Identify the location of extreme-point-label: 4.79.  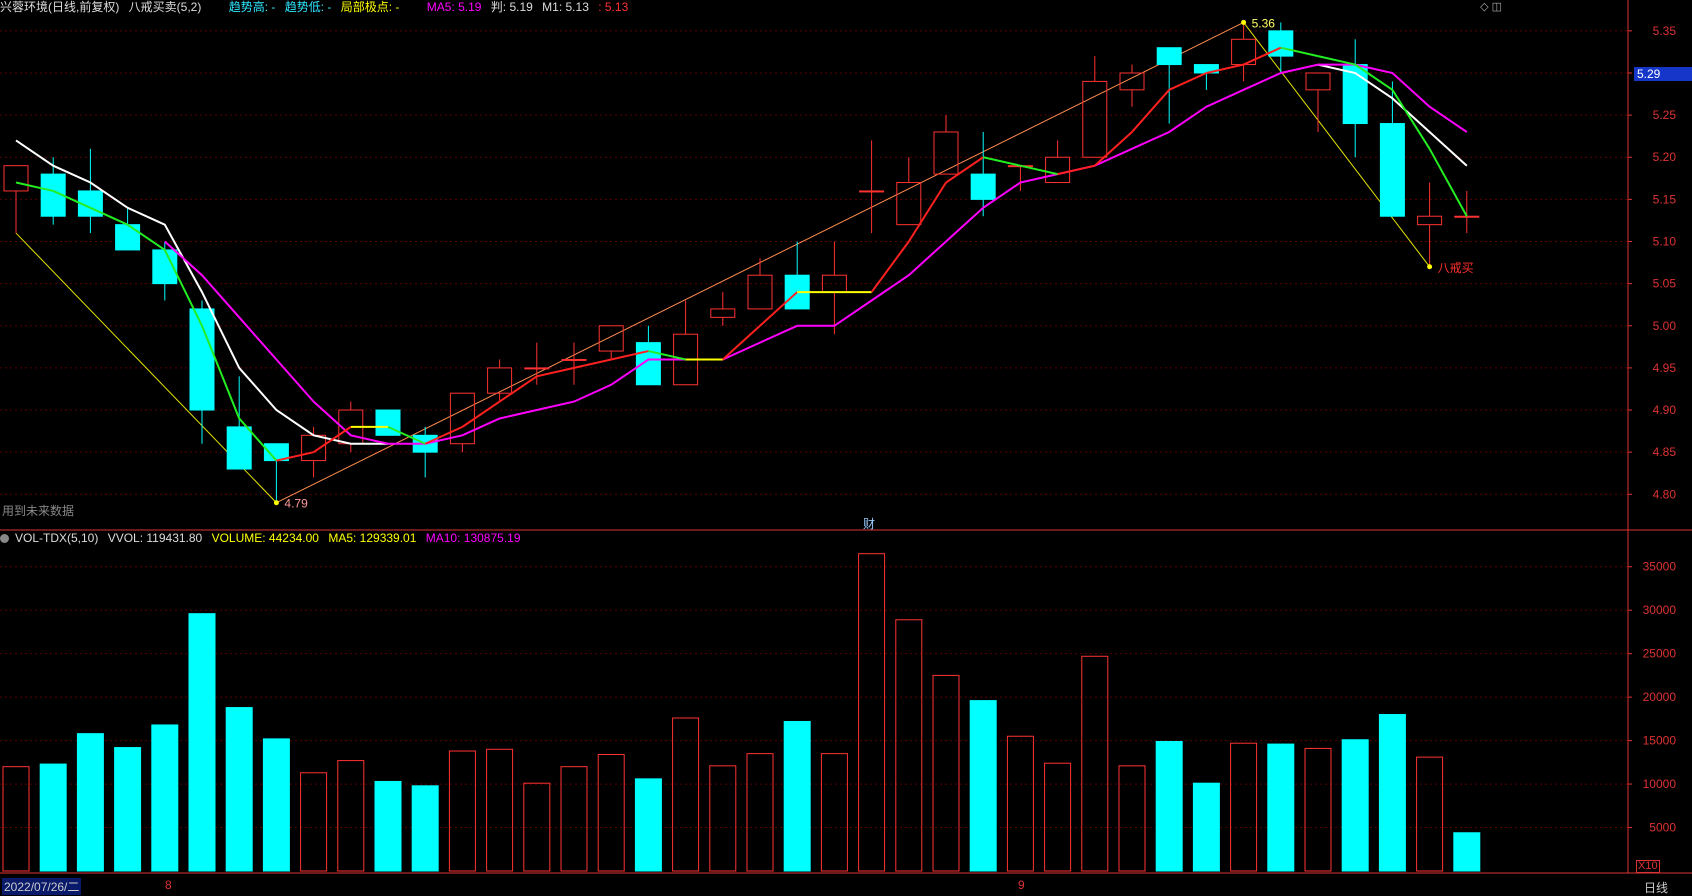
(296, 504).